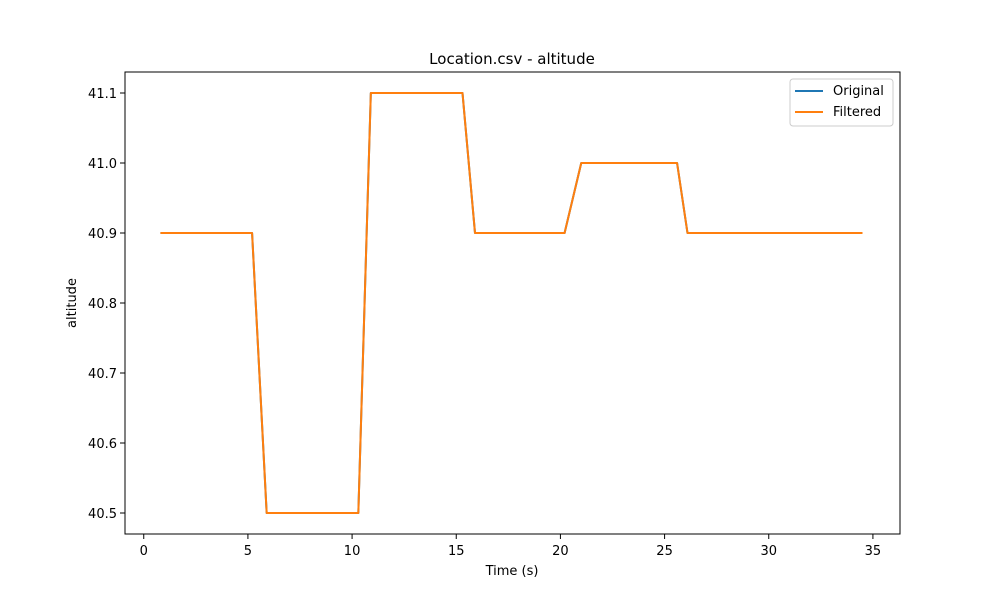  What do you see at coordinates (512, 59) in the screenshot?
I see `chart-title: Location.csv - altitude` at bounding box center [512, 59].